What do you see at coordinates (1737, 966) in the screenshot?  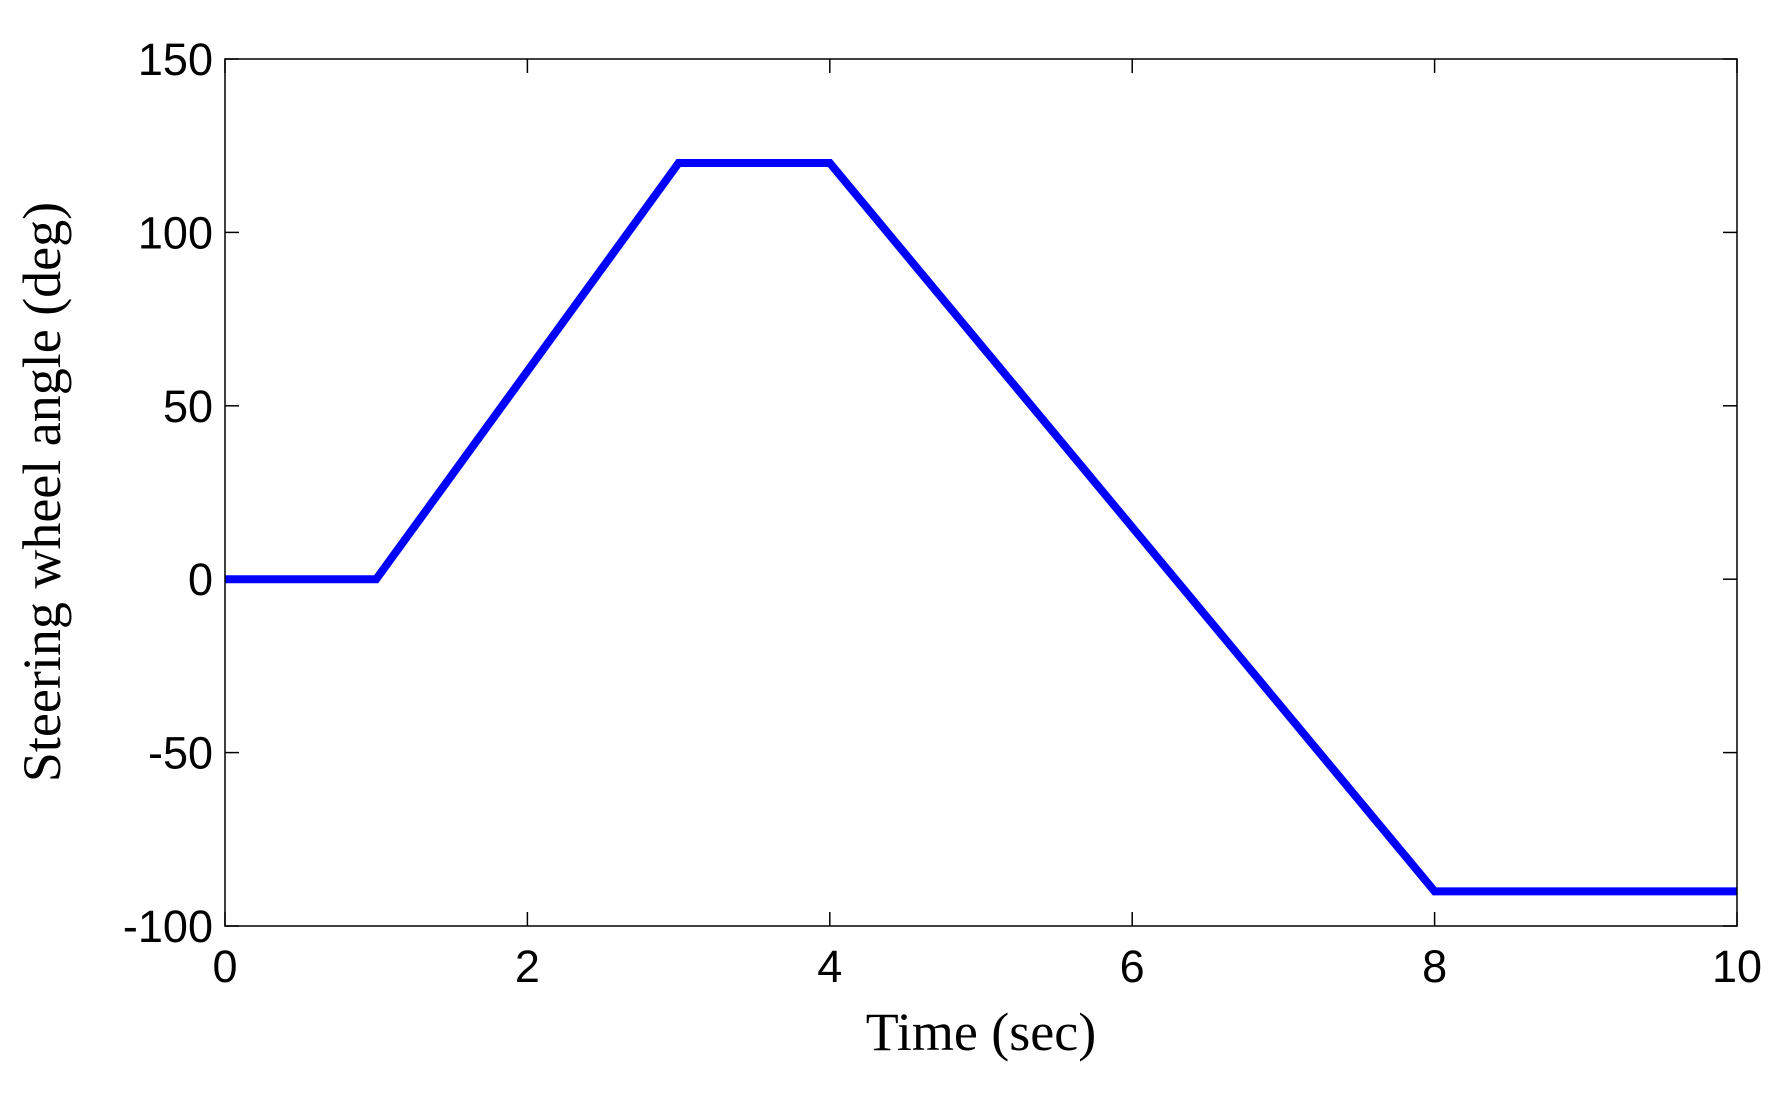 I see `x-tick-label: 10` at bounding box center [1737, 966].